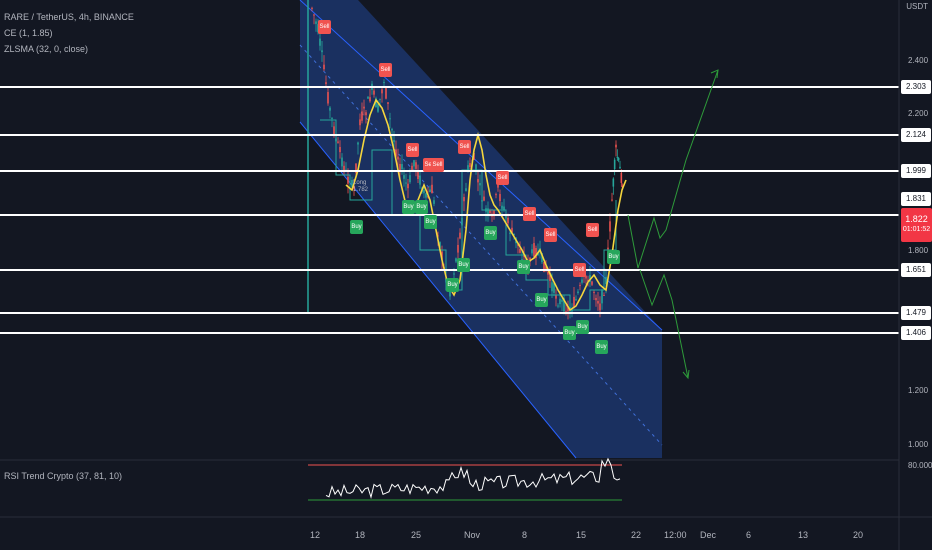 Image resolution: width=932 pixels, height=550 pixels. I want to click on price-tick: 1.800, so click(918, 250).